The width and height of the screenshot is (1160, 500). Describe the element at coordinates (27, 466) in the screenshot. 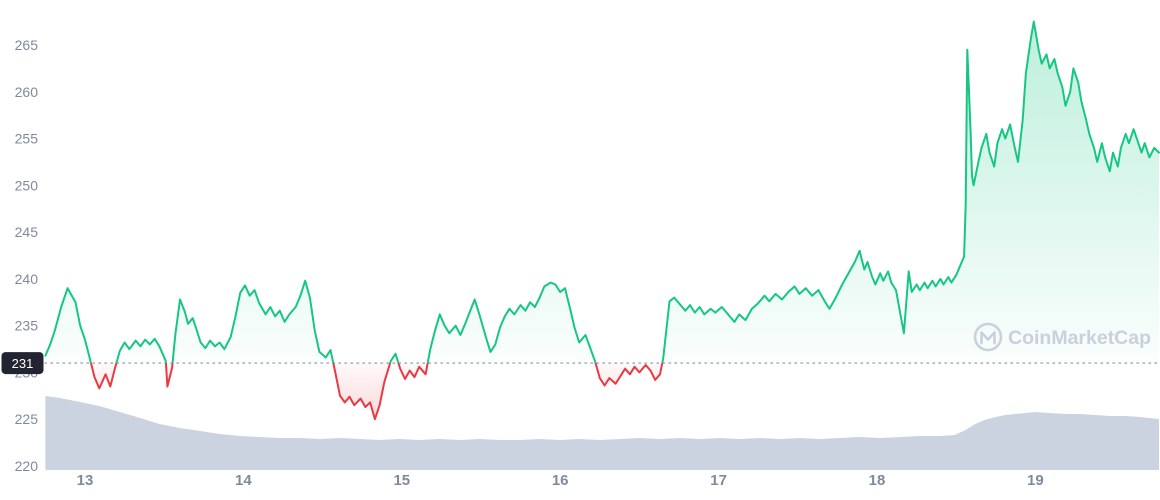

I see `y-axis-tick-label: 220` at that location.